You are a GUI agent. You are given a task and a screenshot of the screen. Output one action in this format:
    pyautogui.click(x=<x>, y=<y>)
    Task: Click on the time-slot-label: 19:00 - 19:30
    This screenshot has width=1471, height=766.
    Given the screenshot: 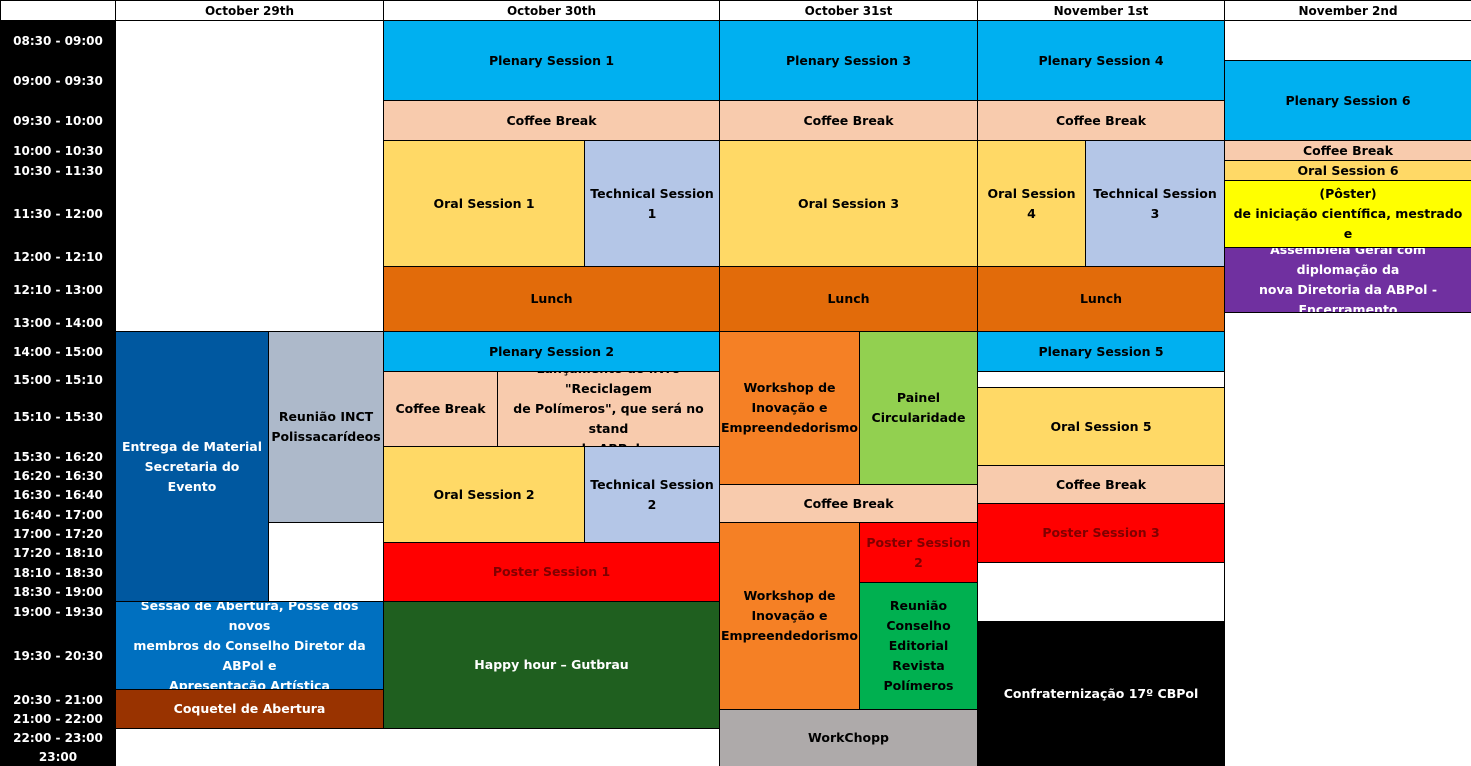 What is the action you would take?
    pyautogui.click(x=58, y=611)
    